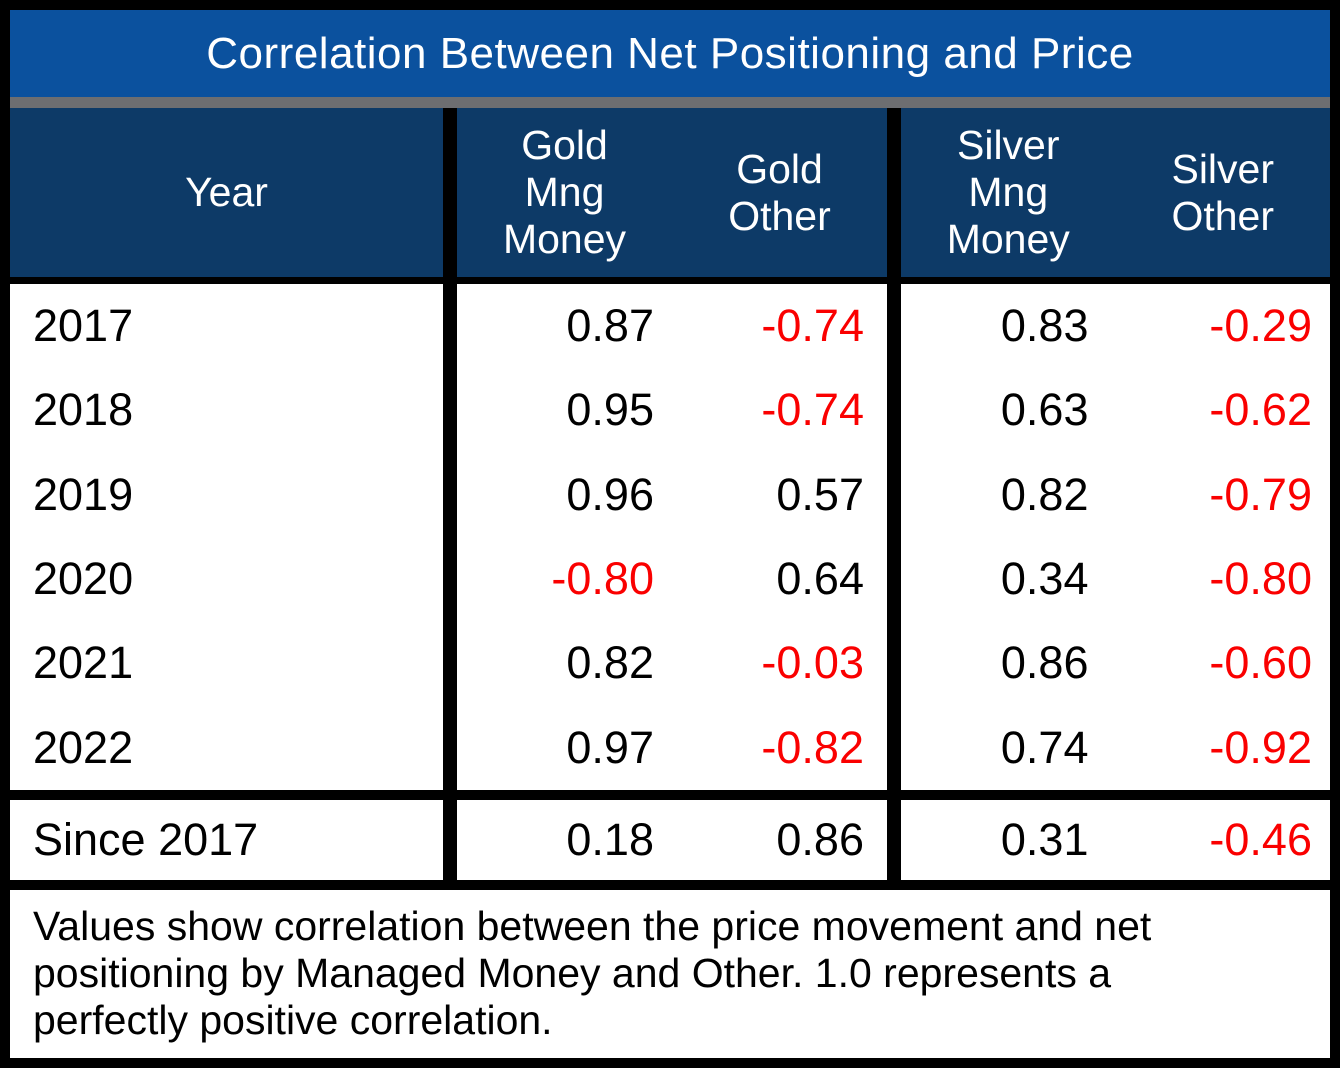  I want to click on table-row: -0.80 0.64, so click(672, 579).